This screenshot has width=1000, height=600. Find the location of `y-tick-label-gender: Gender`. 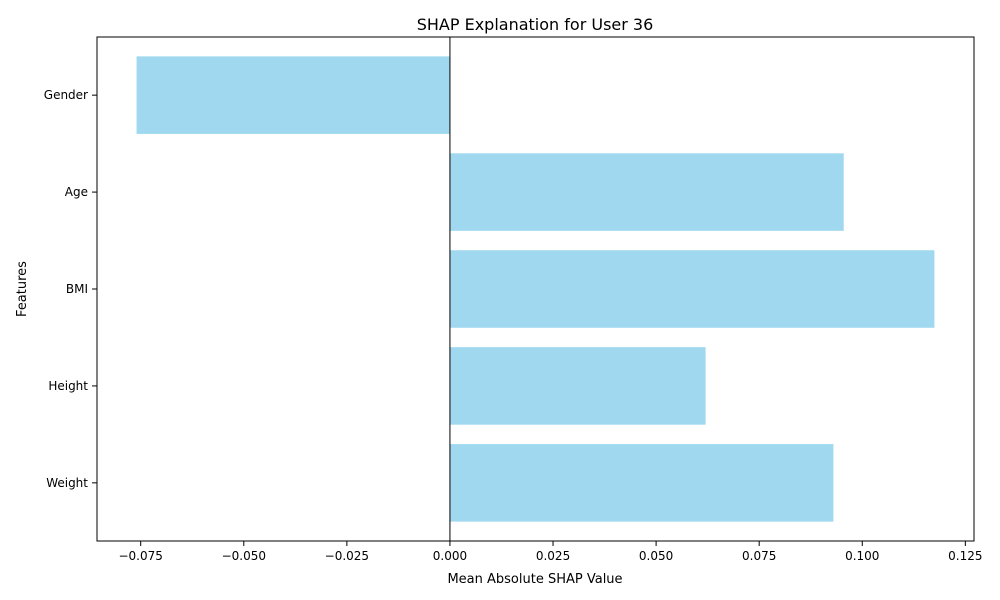

y-tick-label-gender: Gender is located at coordinates (66, 95).